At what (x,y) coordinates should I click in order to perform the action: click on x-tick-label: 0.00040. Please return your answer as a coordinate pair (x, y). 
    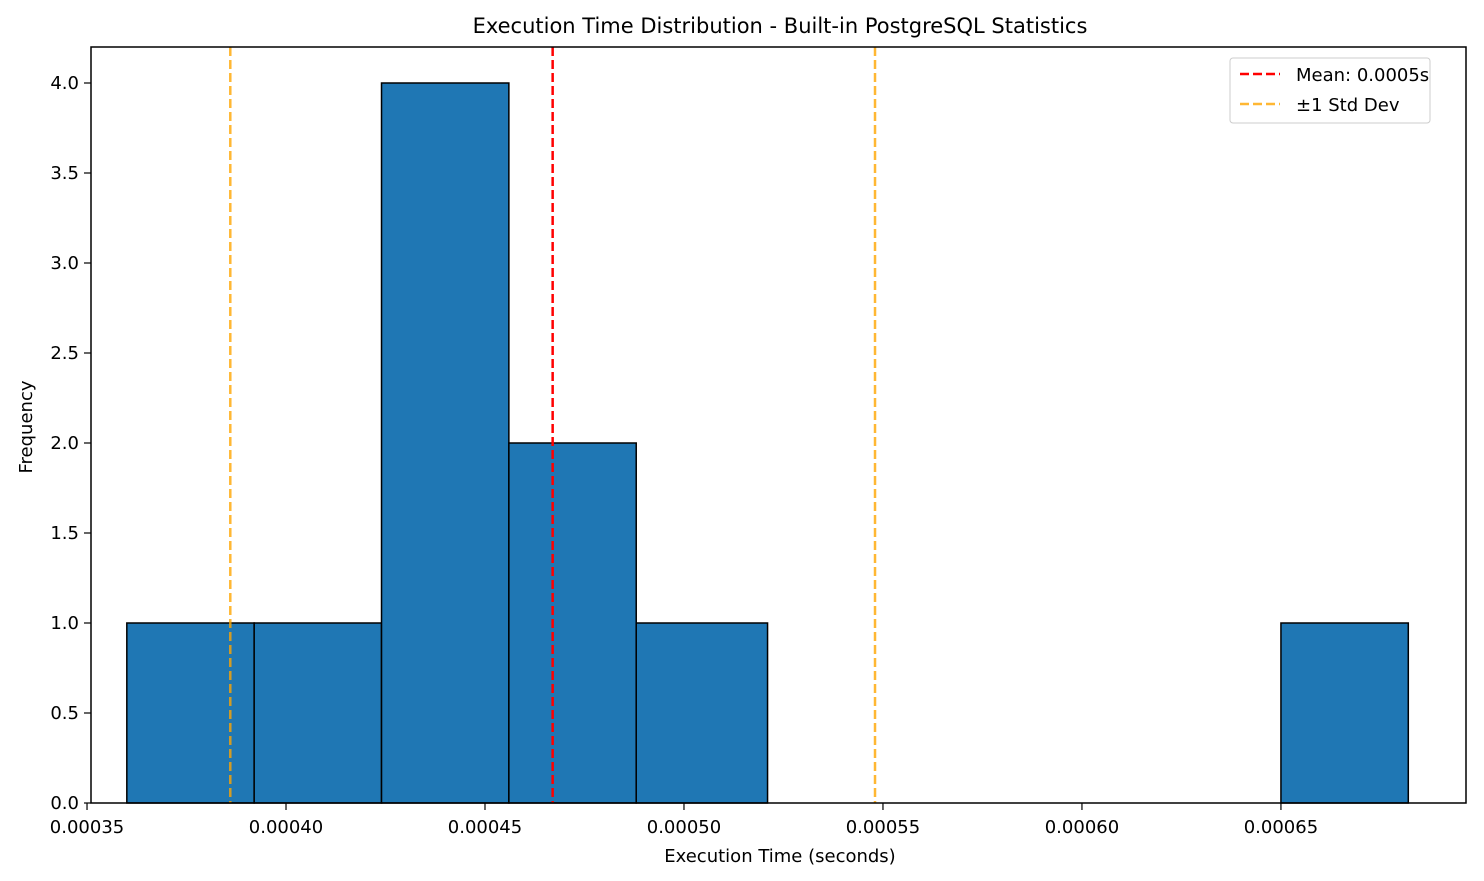
    Looking at the image, I should click on (286, 827).